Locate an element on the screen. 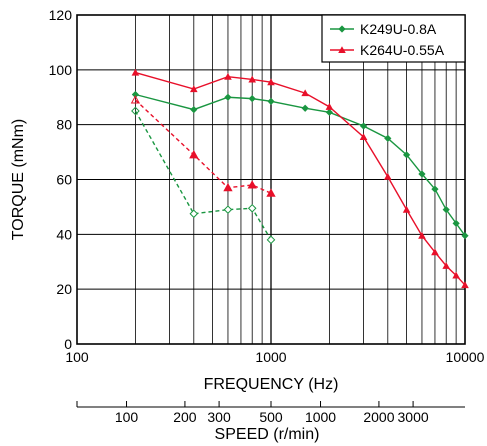 Image resolution: width=487 pixels, height=446 pixels. speed-tick-label: 1000 is located at coordinates (320, 417).